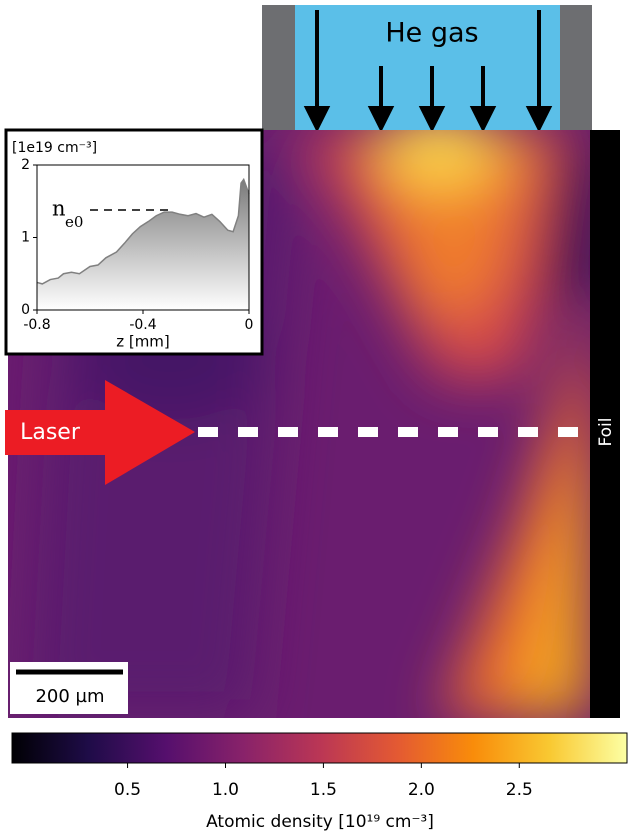  Describe the element at coordinates (249, 325) in the screenshot. I see `x-tick-label: 0` at that location.